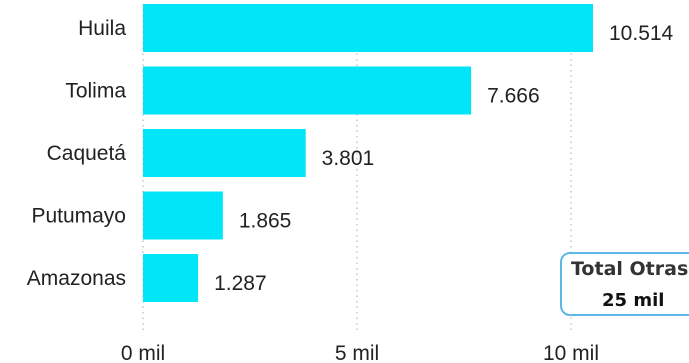 This screenshot has height=363, width=689. I want to click on category-label: Huila, so click(102, 28).